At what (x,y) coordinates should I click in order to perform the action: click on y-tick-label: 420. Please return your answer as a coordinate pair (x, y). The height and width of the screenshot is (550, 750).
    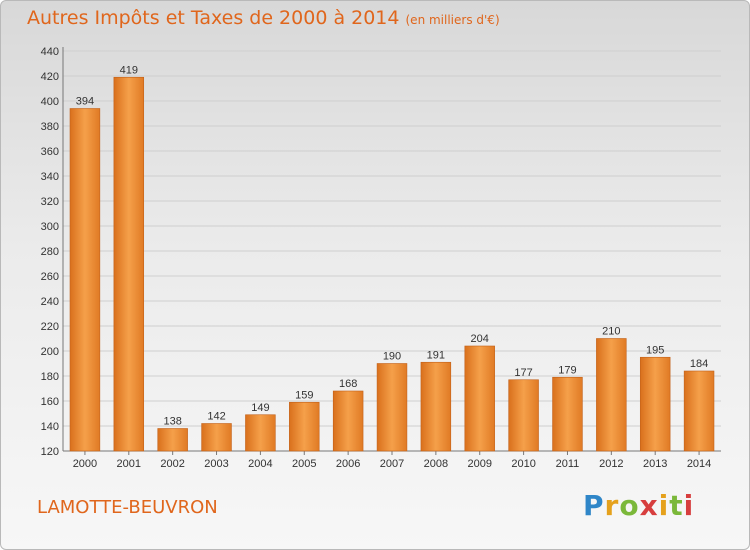
    Looking at the image, I should click on (50, 77).